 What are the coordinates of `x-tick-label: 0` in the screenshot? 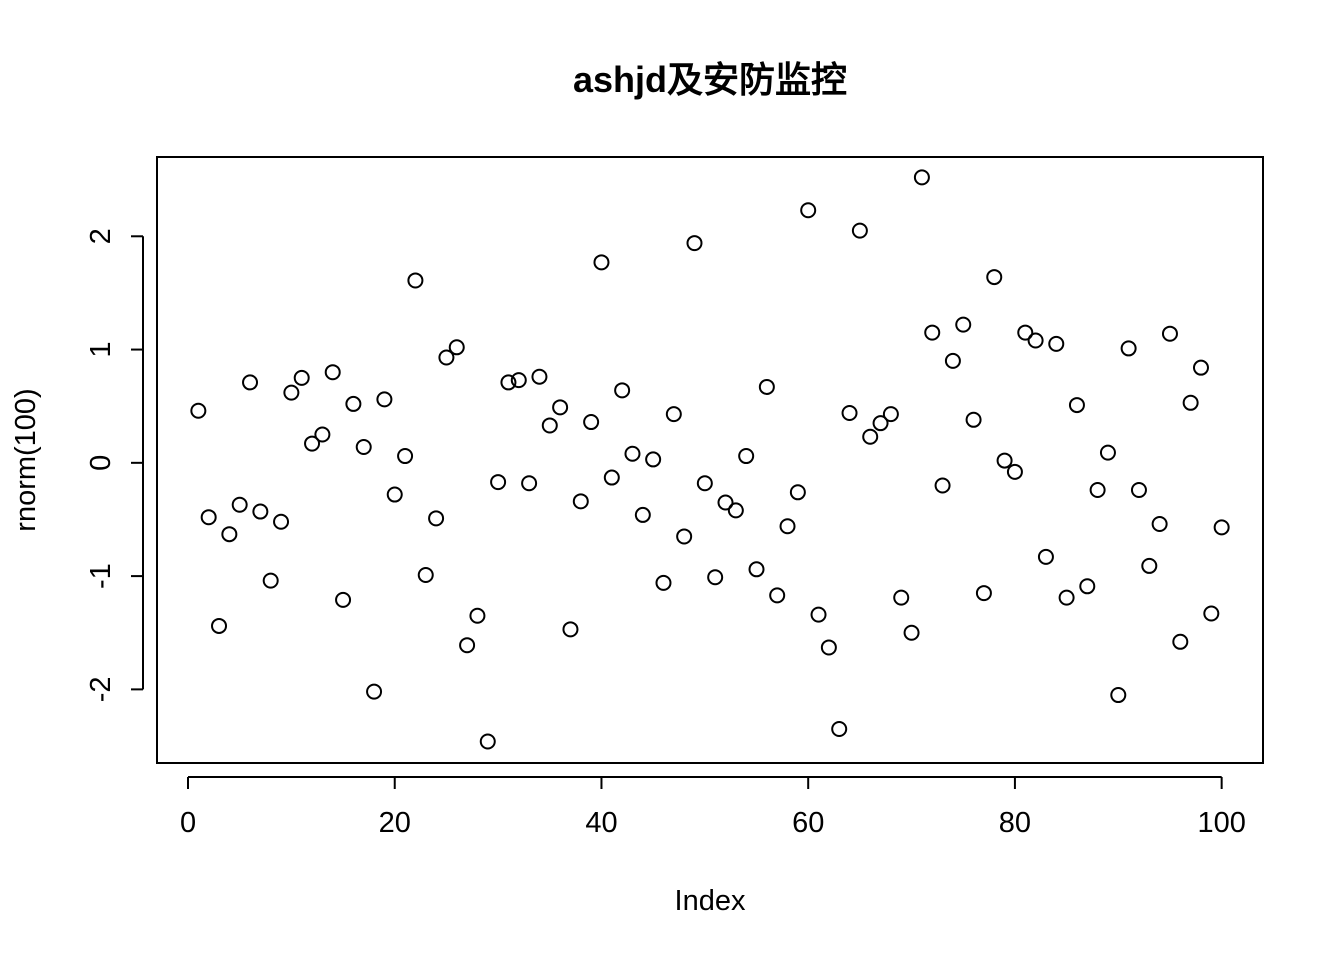 It's located at (188, 823).